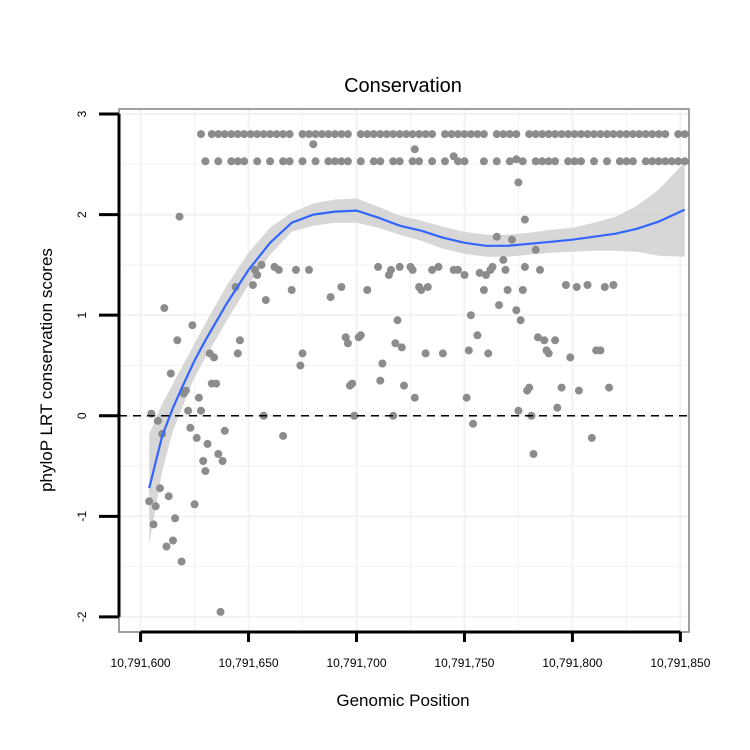 The image size is (750, 750). I want to click on y-axis-label: phyloP LRT conservation scores, so click(46, 370).